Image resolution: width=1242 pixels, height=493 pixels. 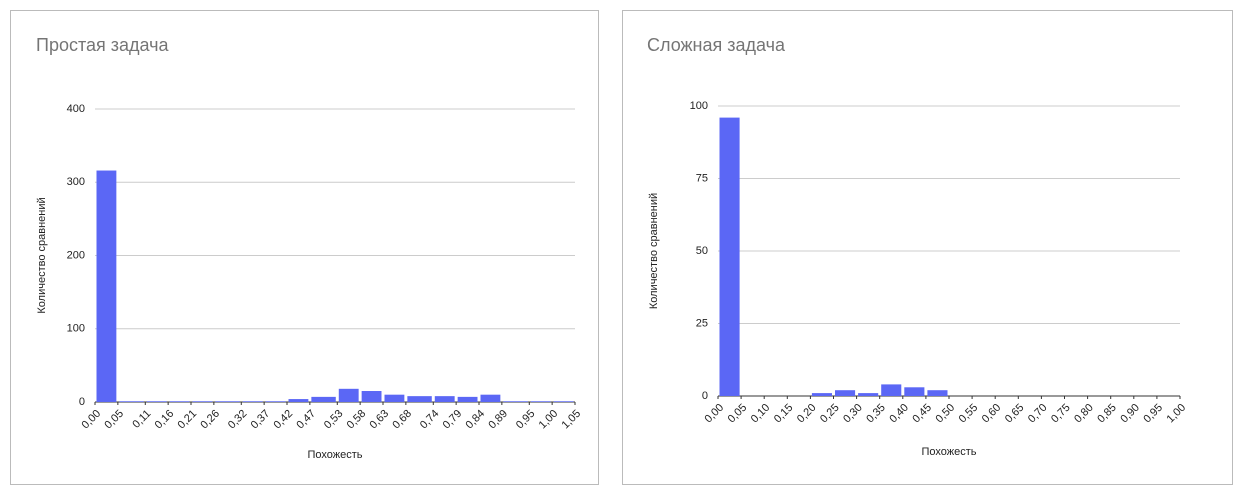 I want to click on y-tick-label: 400, so click(x=76, y=109).